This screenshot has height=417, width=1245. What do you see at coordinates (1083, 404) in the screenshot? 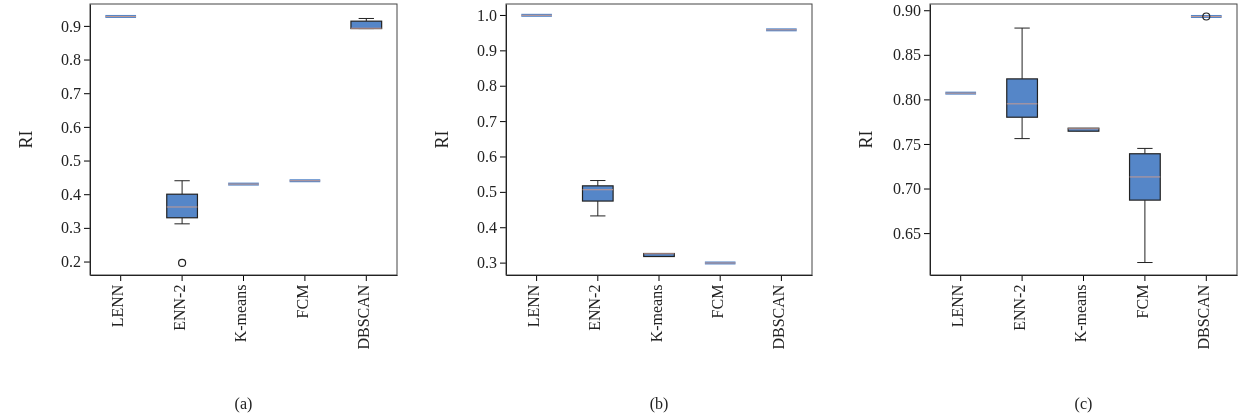
I see `x-axis-title: (c)` at bounding box center [1083, 404].